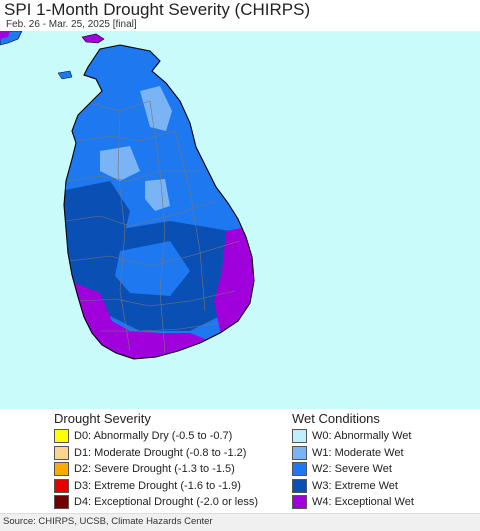  I want to click on legend-swatch-w0, so click(299, 436).